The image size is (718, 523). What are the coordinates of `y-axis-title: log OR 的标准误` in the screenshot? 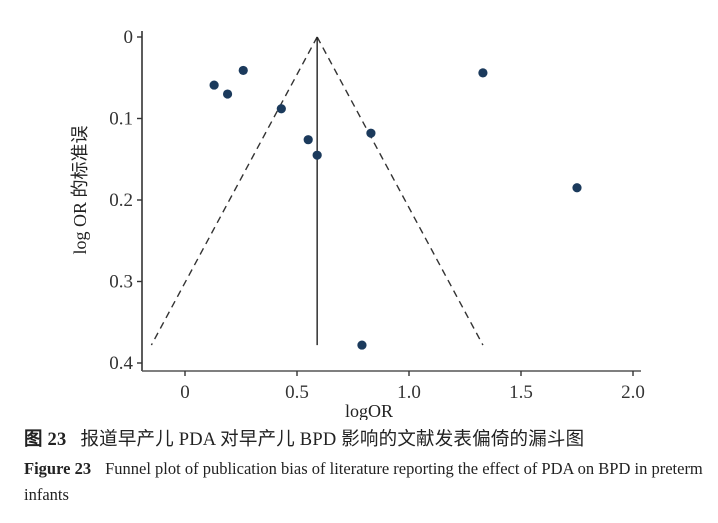 It's located at (80, 189).